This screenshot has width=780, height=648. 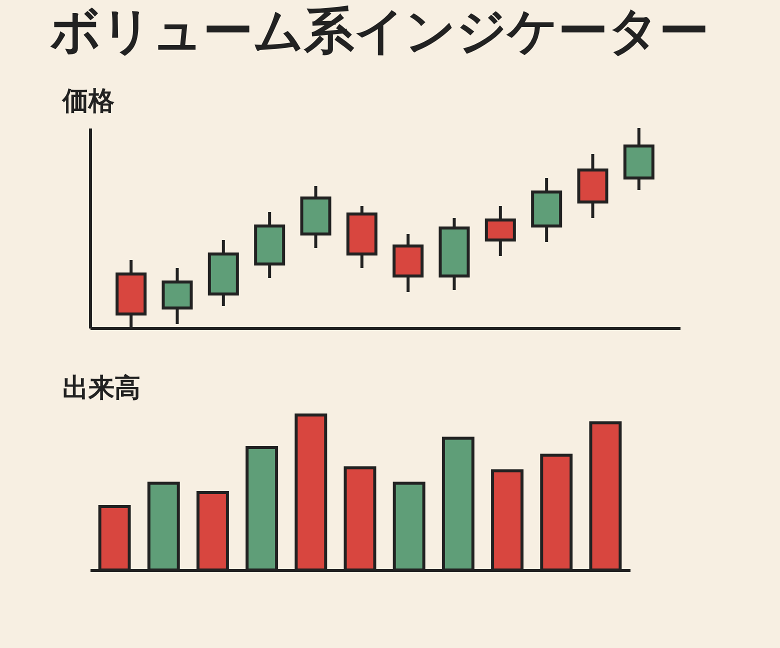 I want to click on y-axis-title: 価格, so click(x=88, y=101).